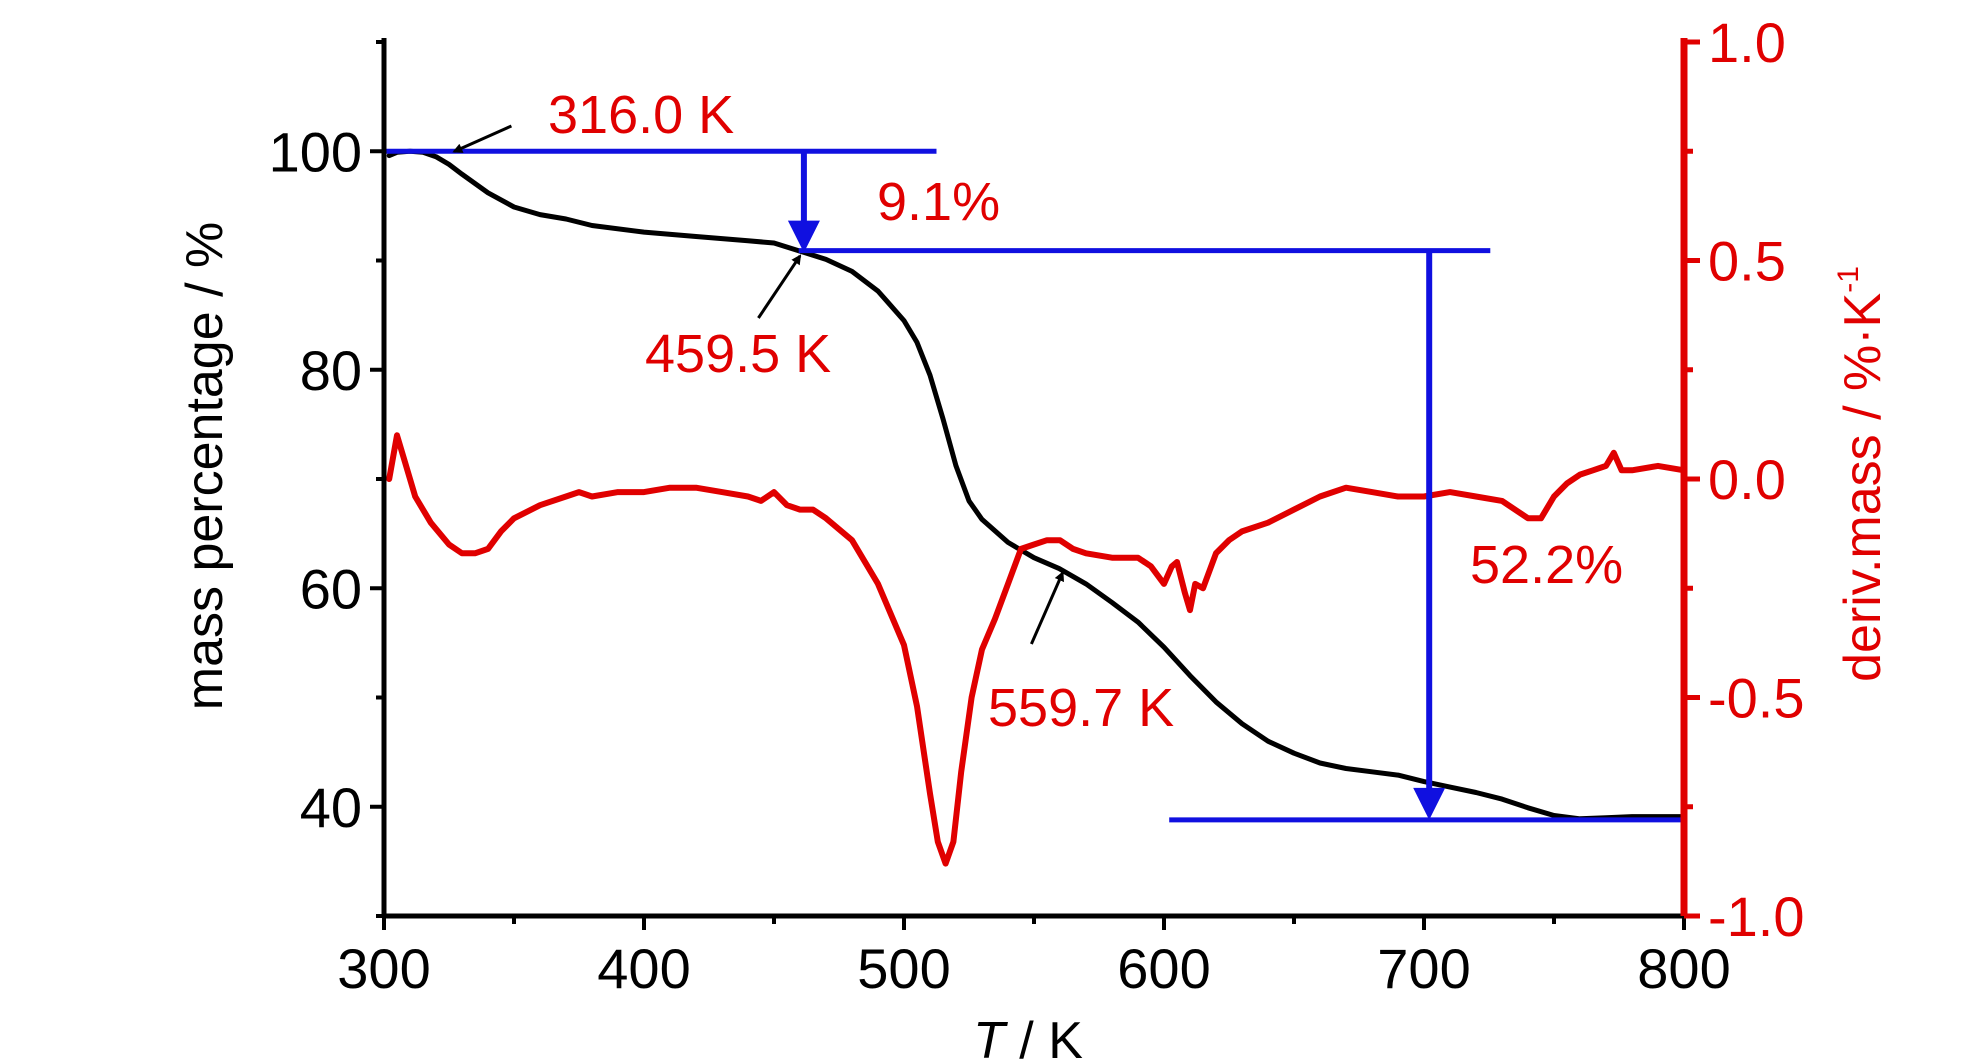 The height and width of the screenshot is (1063, 1984). I want to click on y-left-tick-label: 100, so click(315, 151).